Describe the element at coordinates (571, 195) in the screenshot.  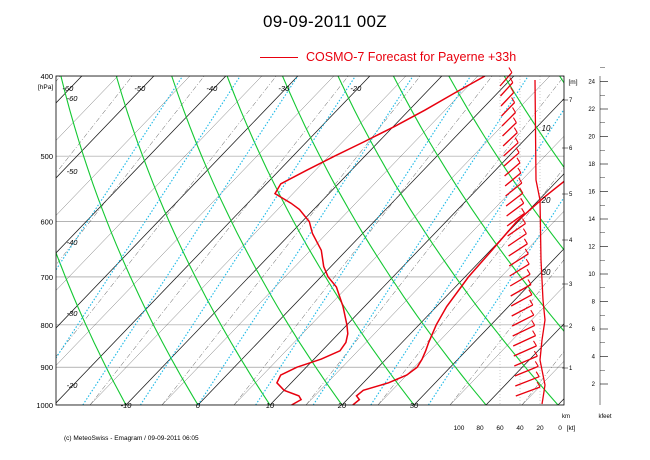
I see `height-tick-label: 5` at that location.